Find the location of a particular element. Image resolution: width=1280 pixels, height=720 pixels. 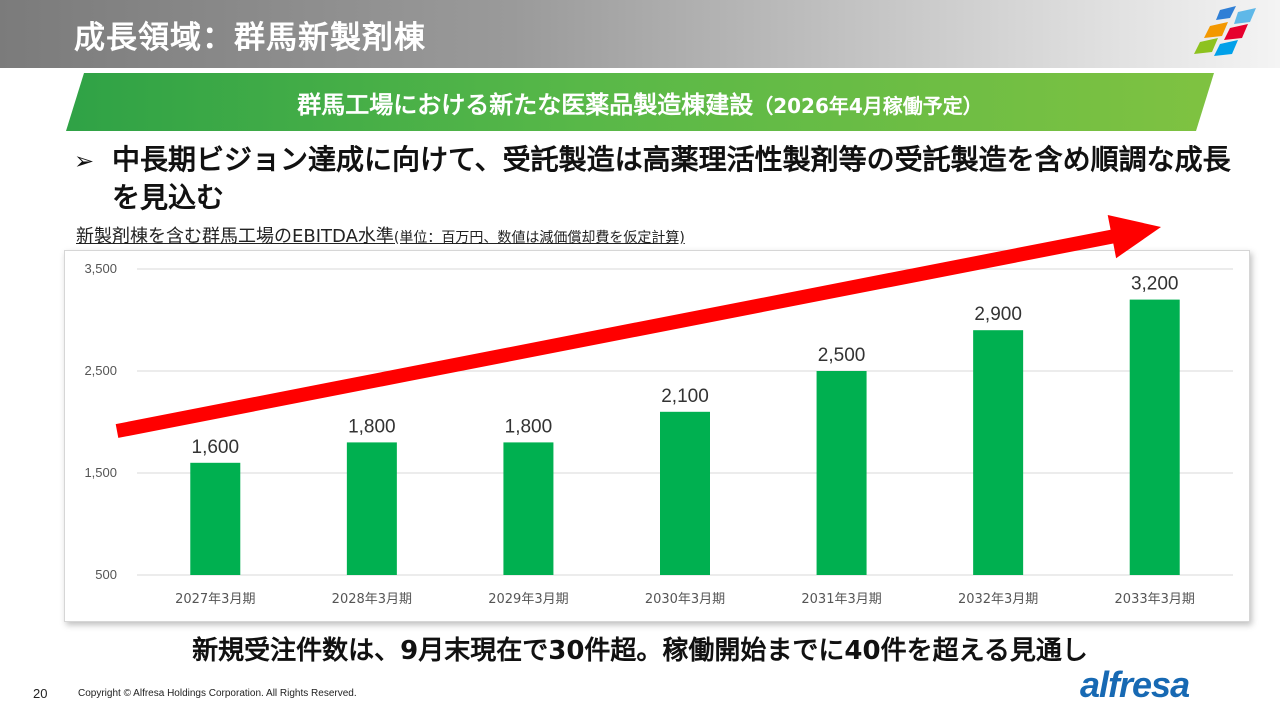

bar-value-label: 3,200 is located at coordinates (1155, 284).